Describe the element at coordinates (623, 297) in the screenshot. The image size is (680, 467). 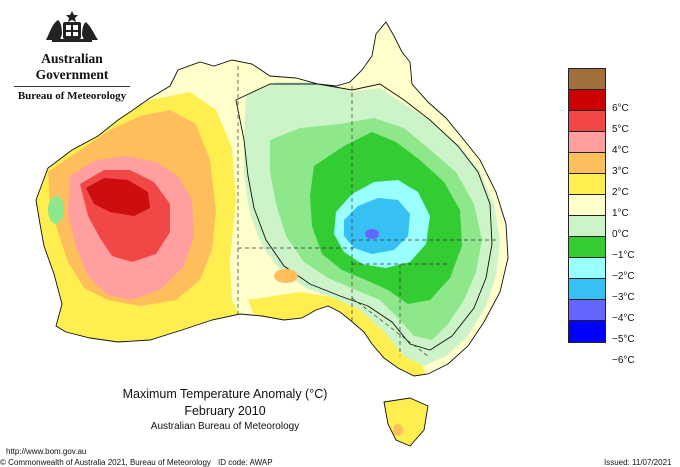
I see `legend-label: −3°C` at that location.